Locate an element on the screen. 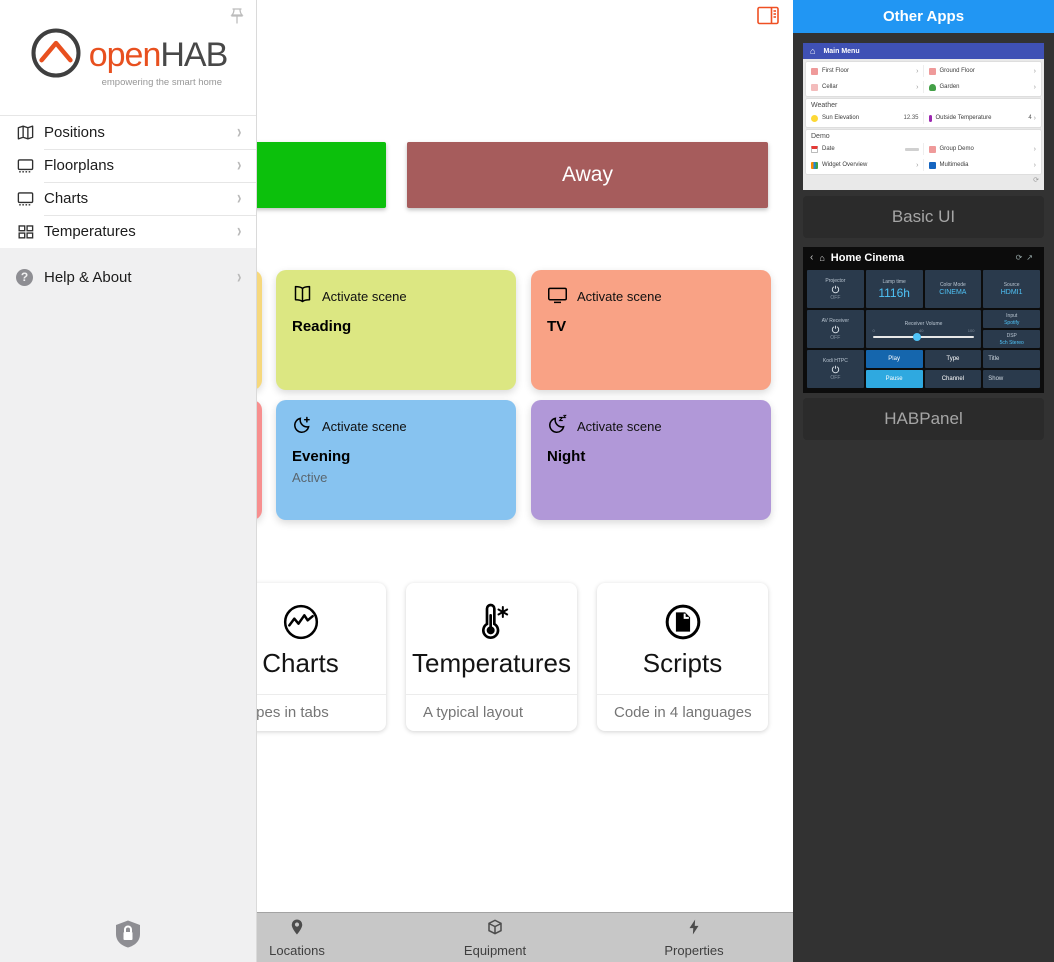  other-apps-header: Other Apps is located at coordinates (923, 16).